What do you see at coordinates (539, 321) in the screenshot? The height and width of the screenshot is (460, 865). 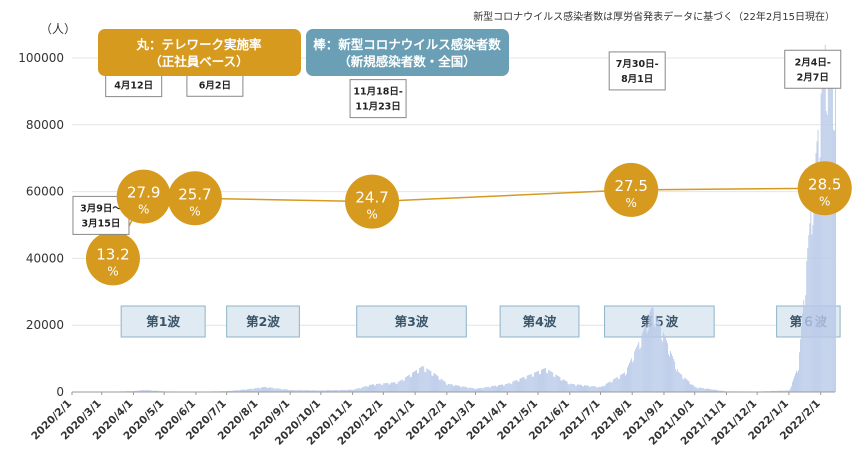 I see `wave-box` at bounding box center [539, 321].